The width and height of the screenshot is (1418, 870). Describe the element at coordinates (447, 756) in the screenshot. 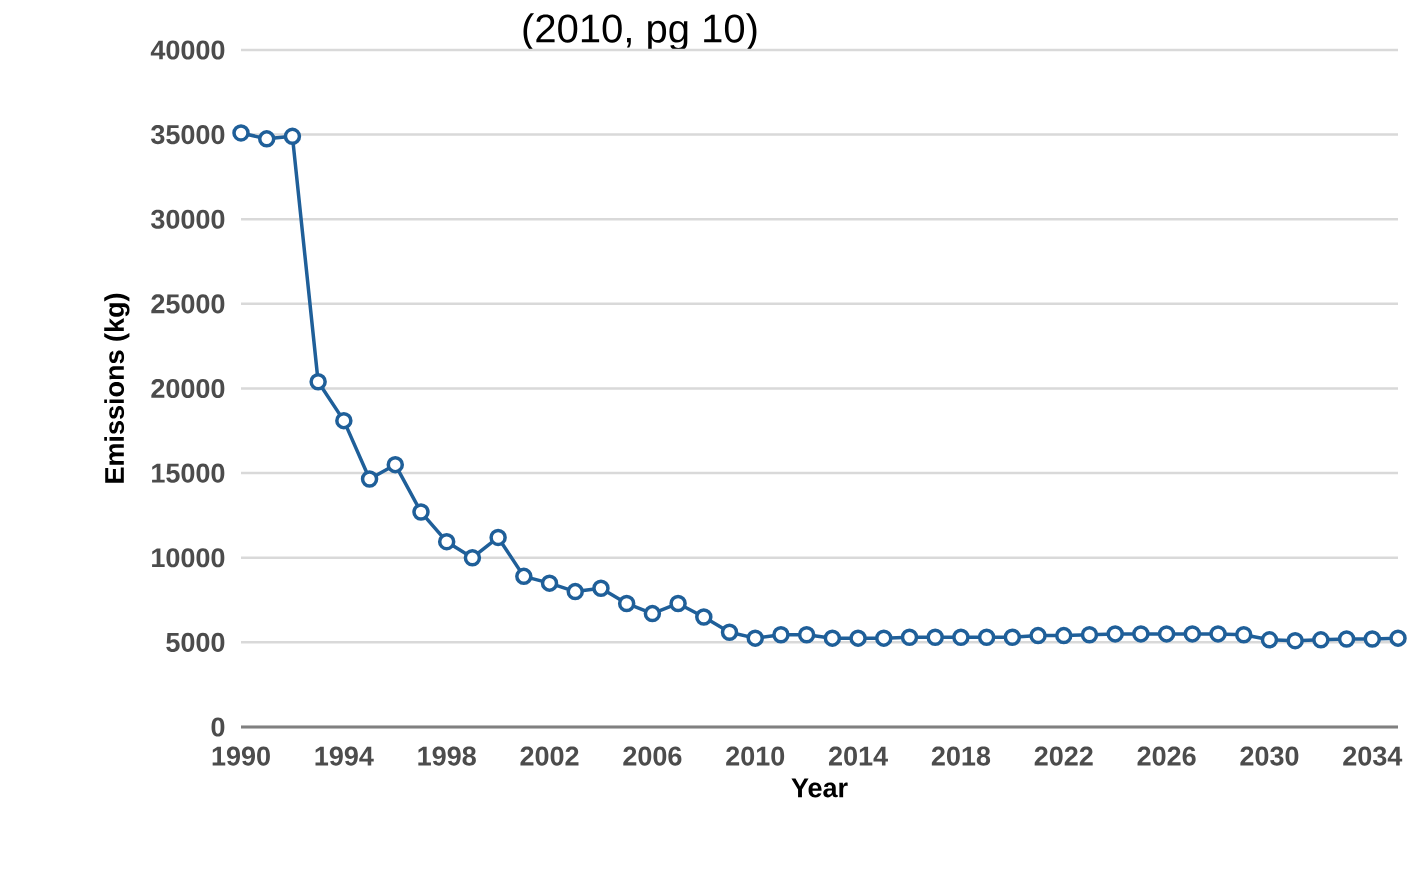

I see `x-tick-label: 1998` at that location.